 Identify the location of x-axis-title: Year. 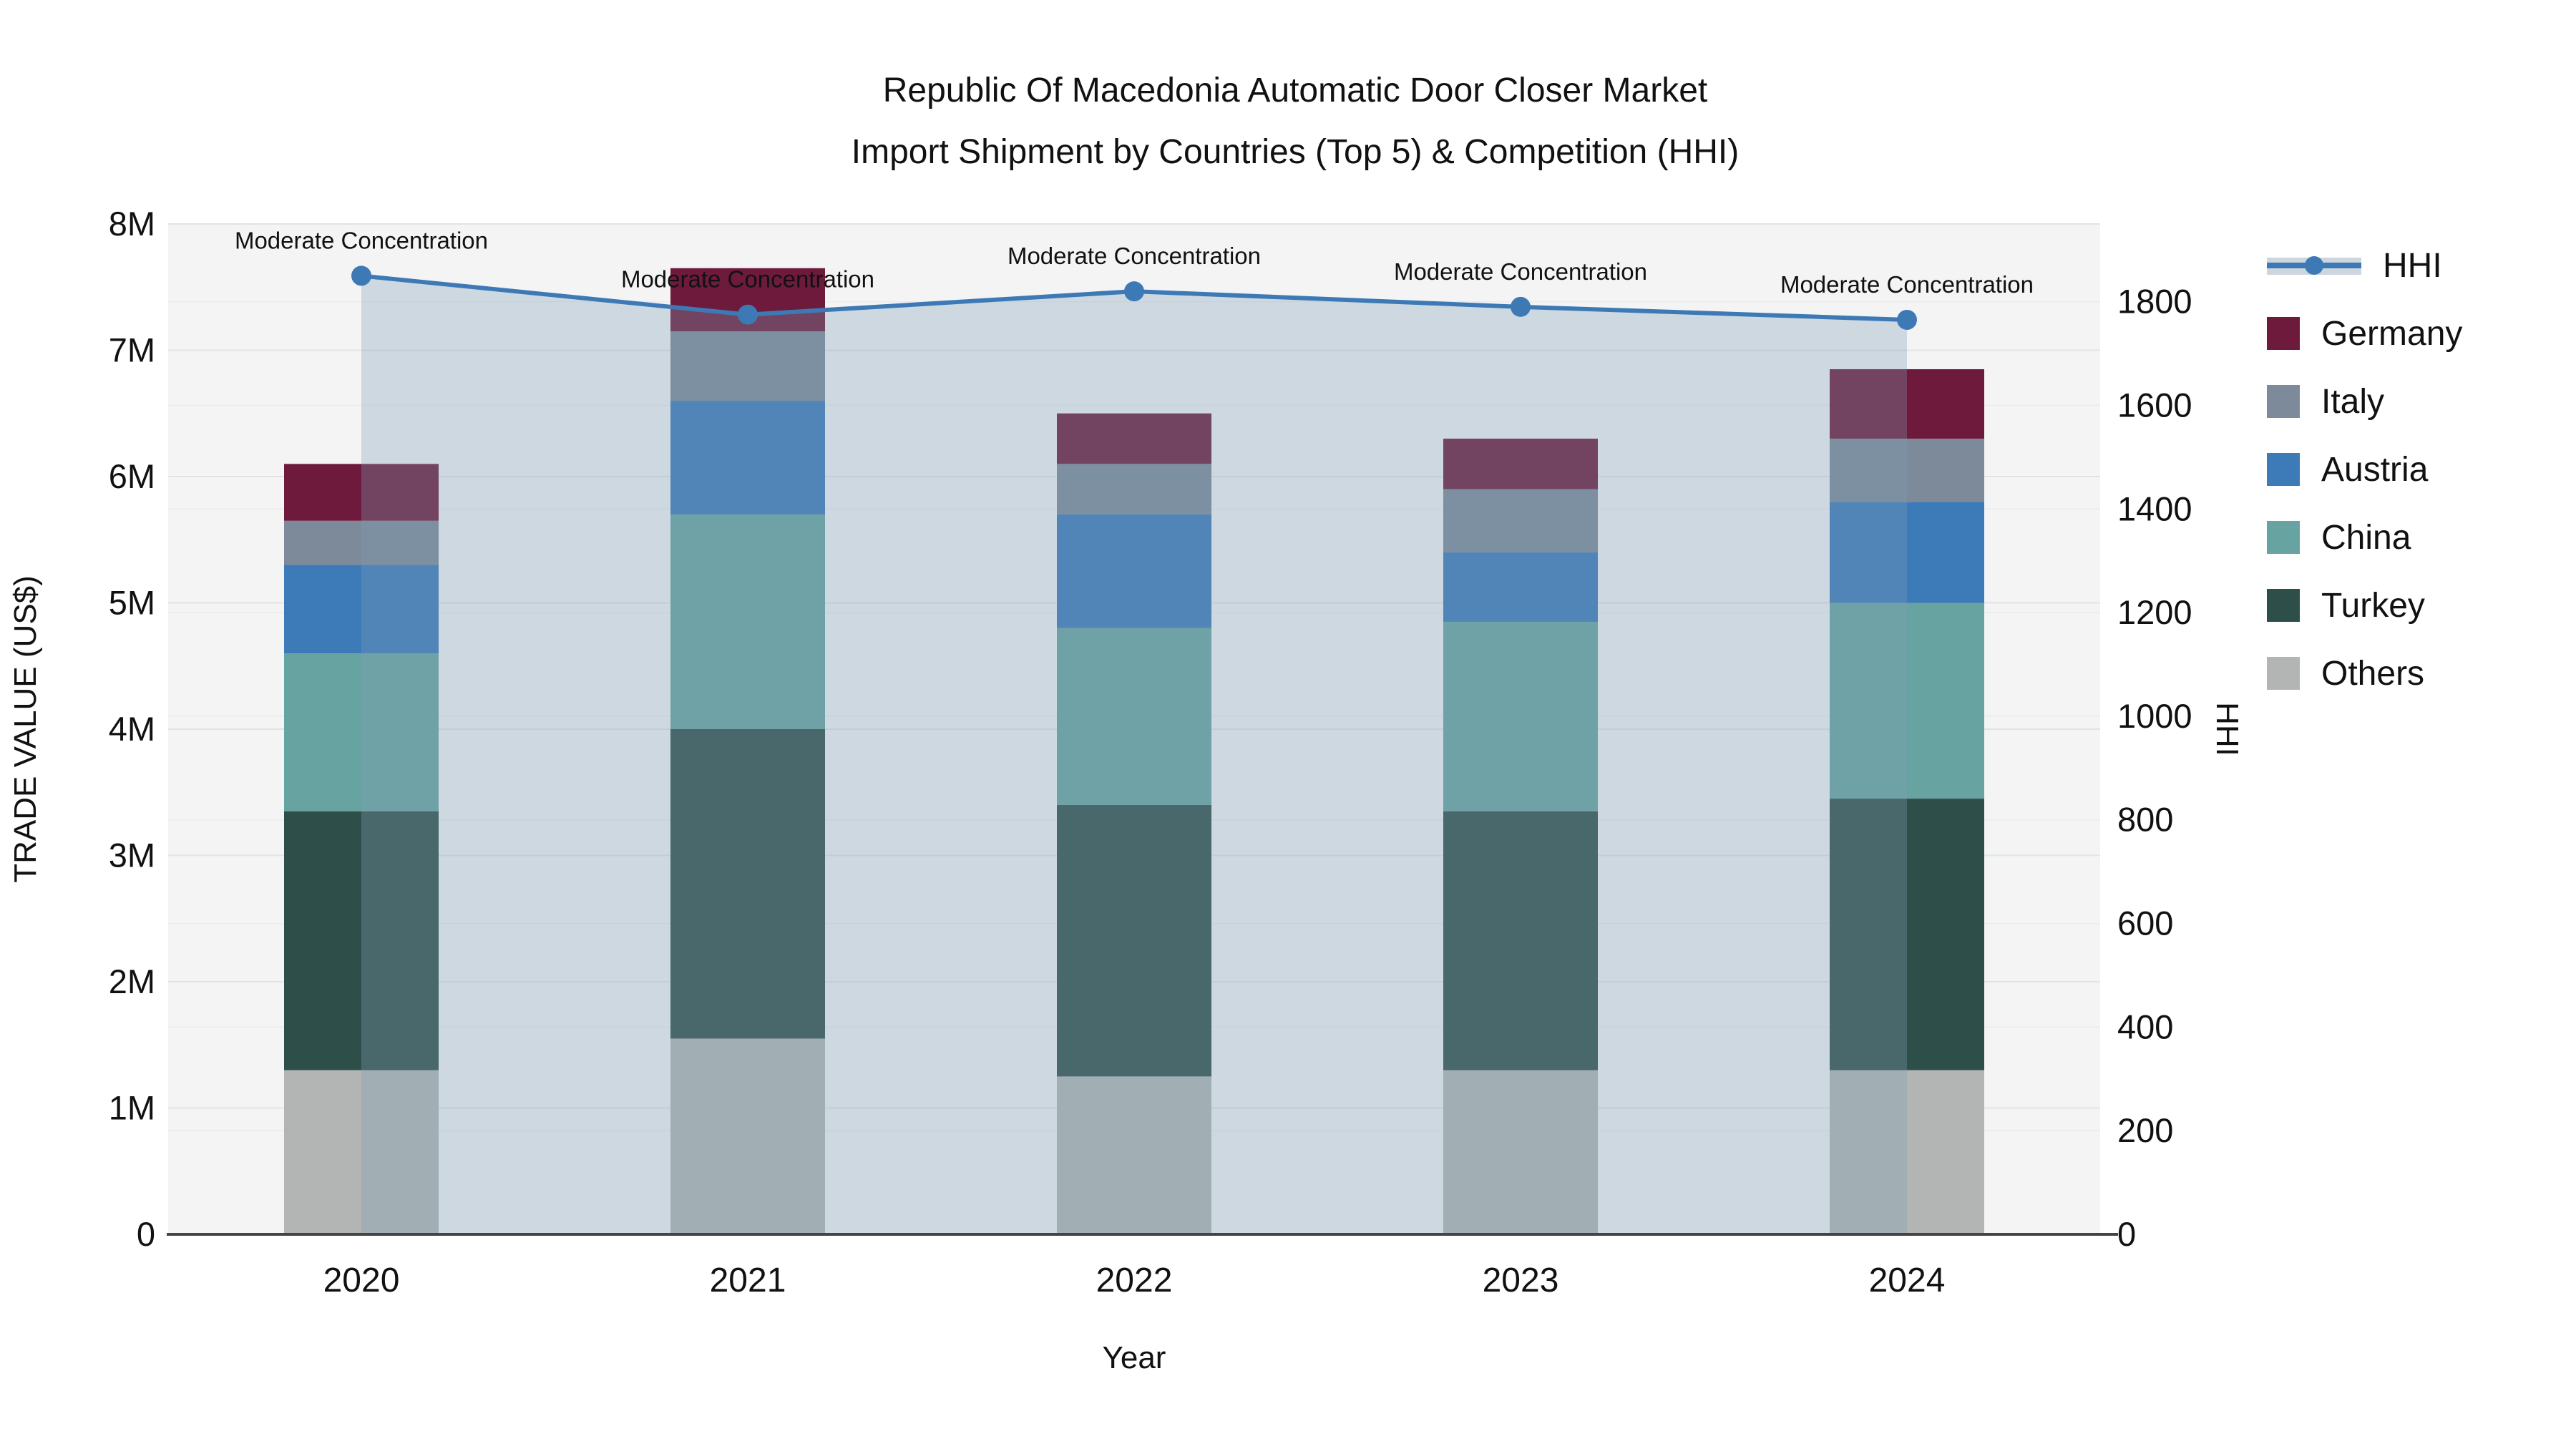
(1134, 1357).